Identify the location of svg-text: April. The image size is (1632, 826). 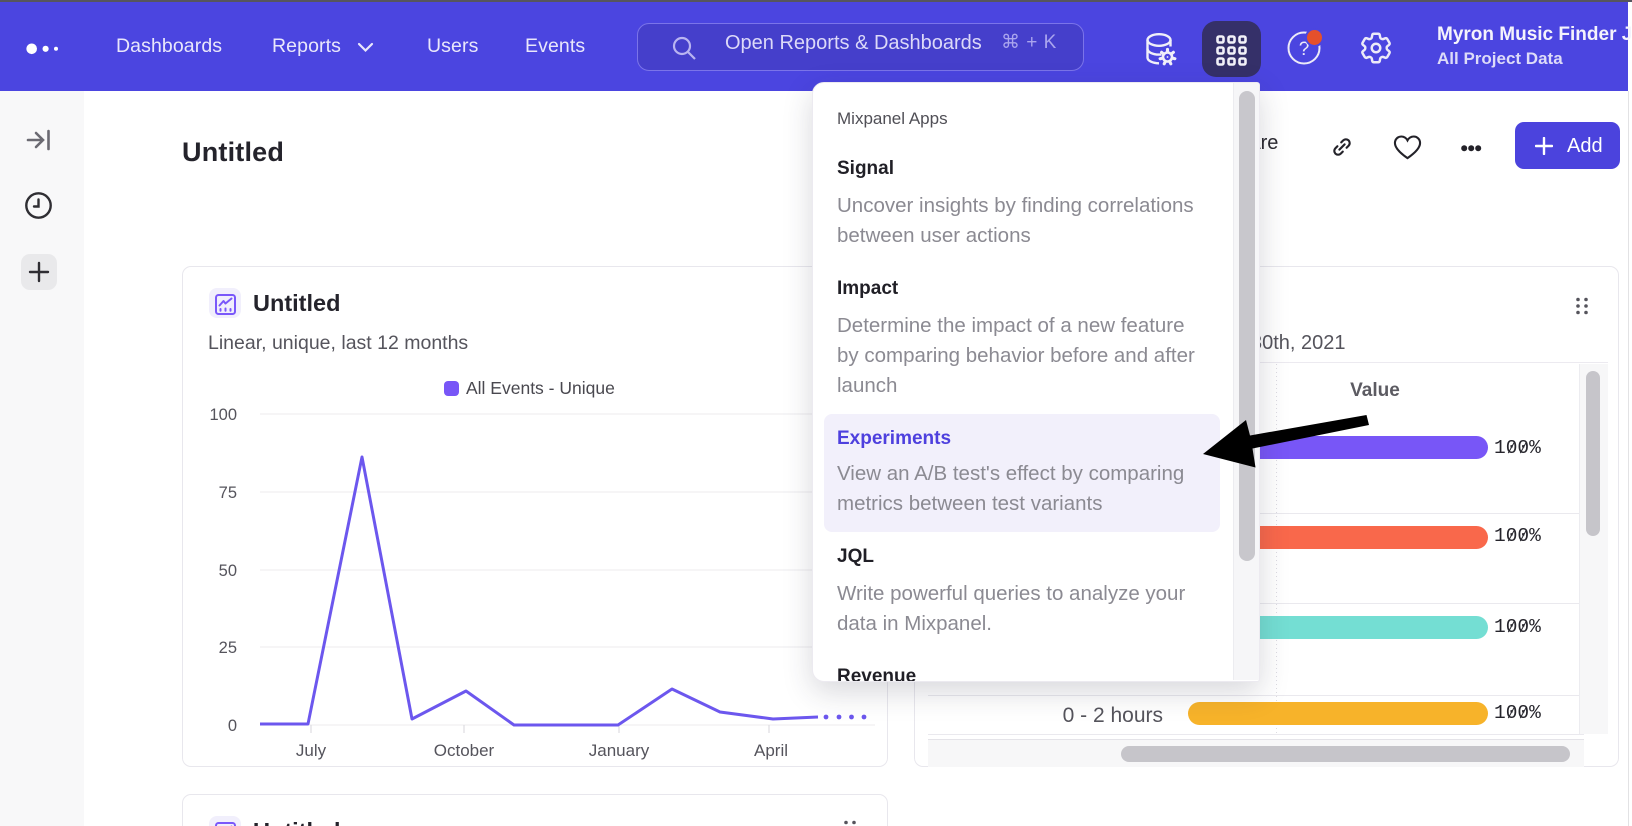
(771, 750).